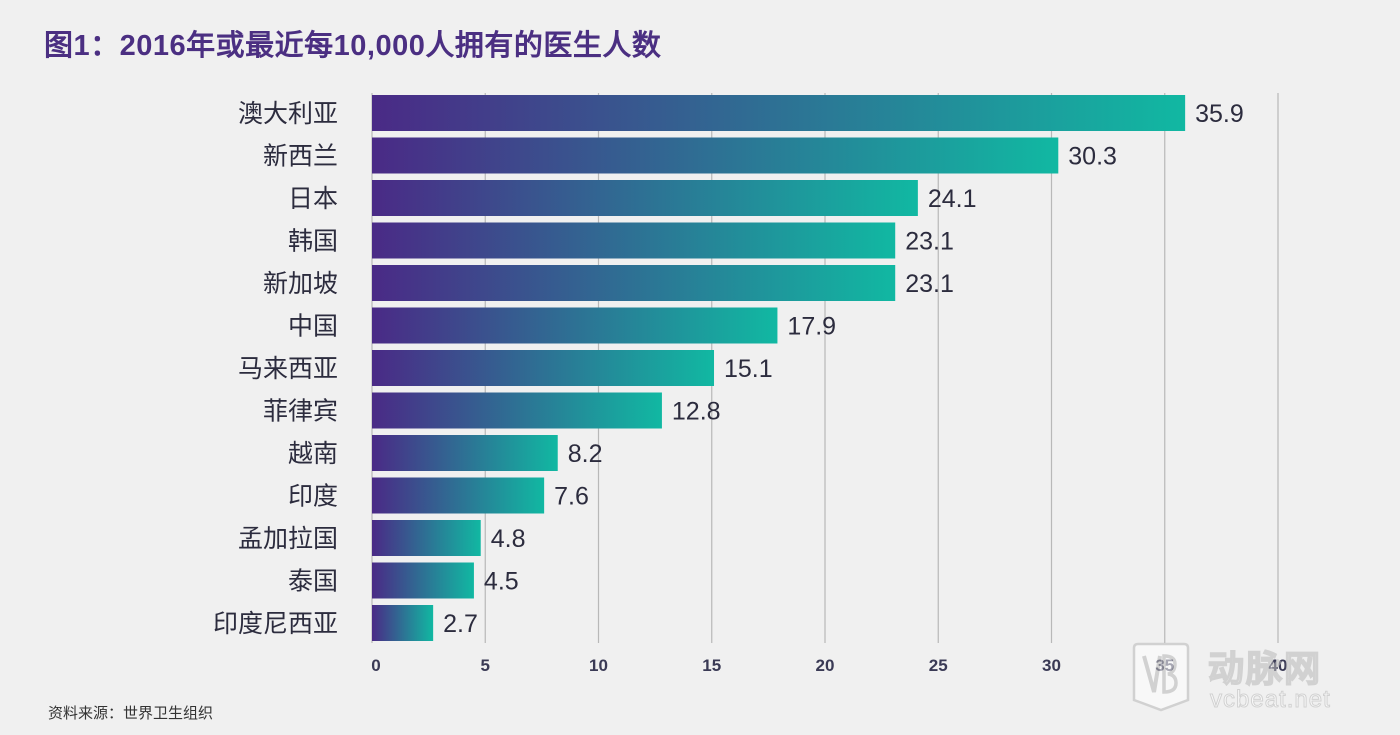 The height and width of the screenshot is (735, 1400). I want to click on source-note: 资料来源：世界卫生组织, so click(131, 713).